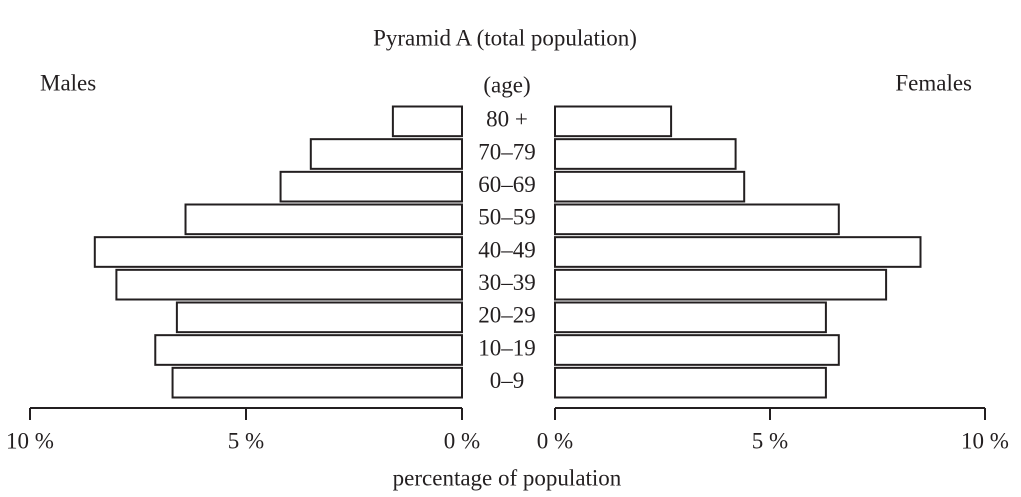  Describe the element at coordinates (68, 82) in the screenshot. I see `legend-label: Males` at that location.